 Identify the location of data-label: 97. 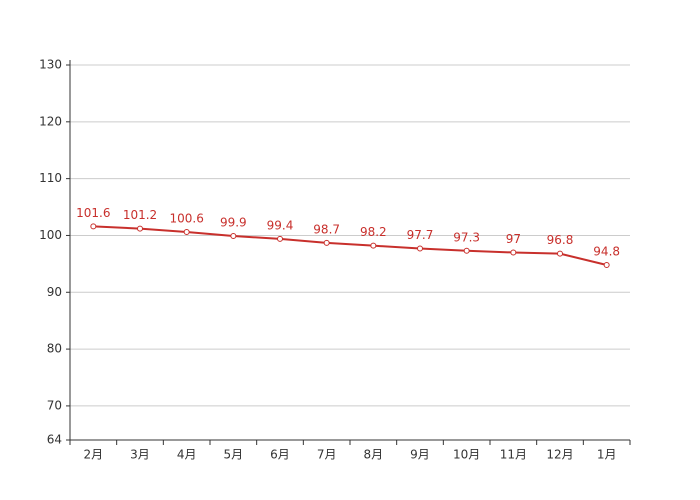
(513, 239).